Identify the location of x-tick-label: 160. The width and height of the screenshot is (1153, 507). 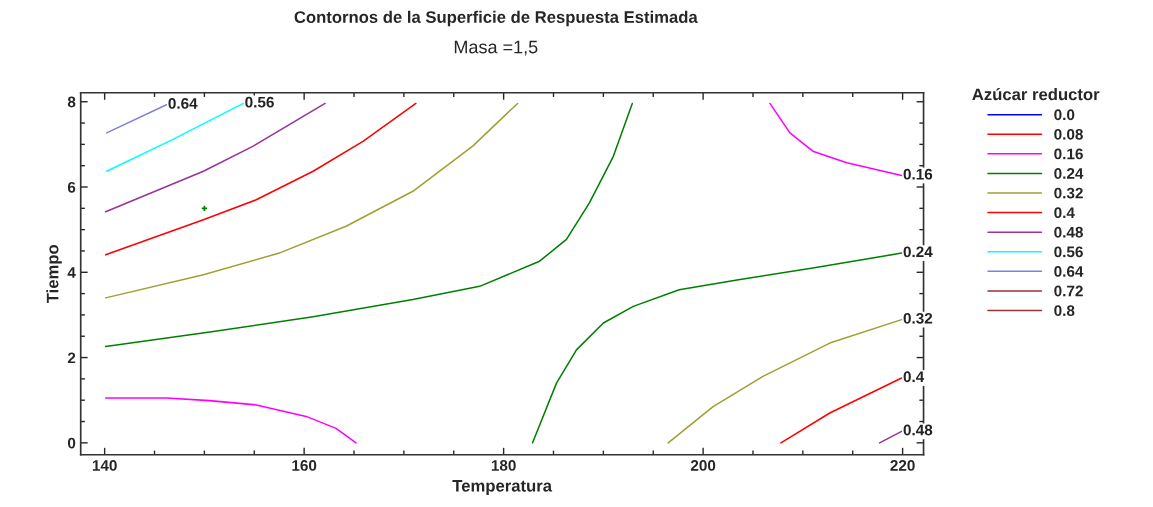
(304, 465).